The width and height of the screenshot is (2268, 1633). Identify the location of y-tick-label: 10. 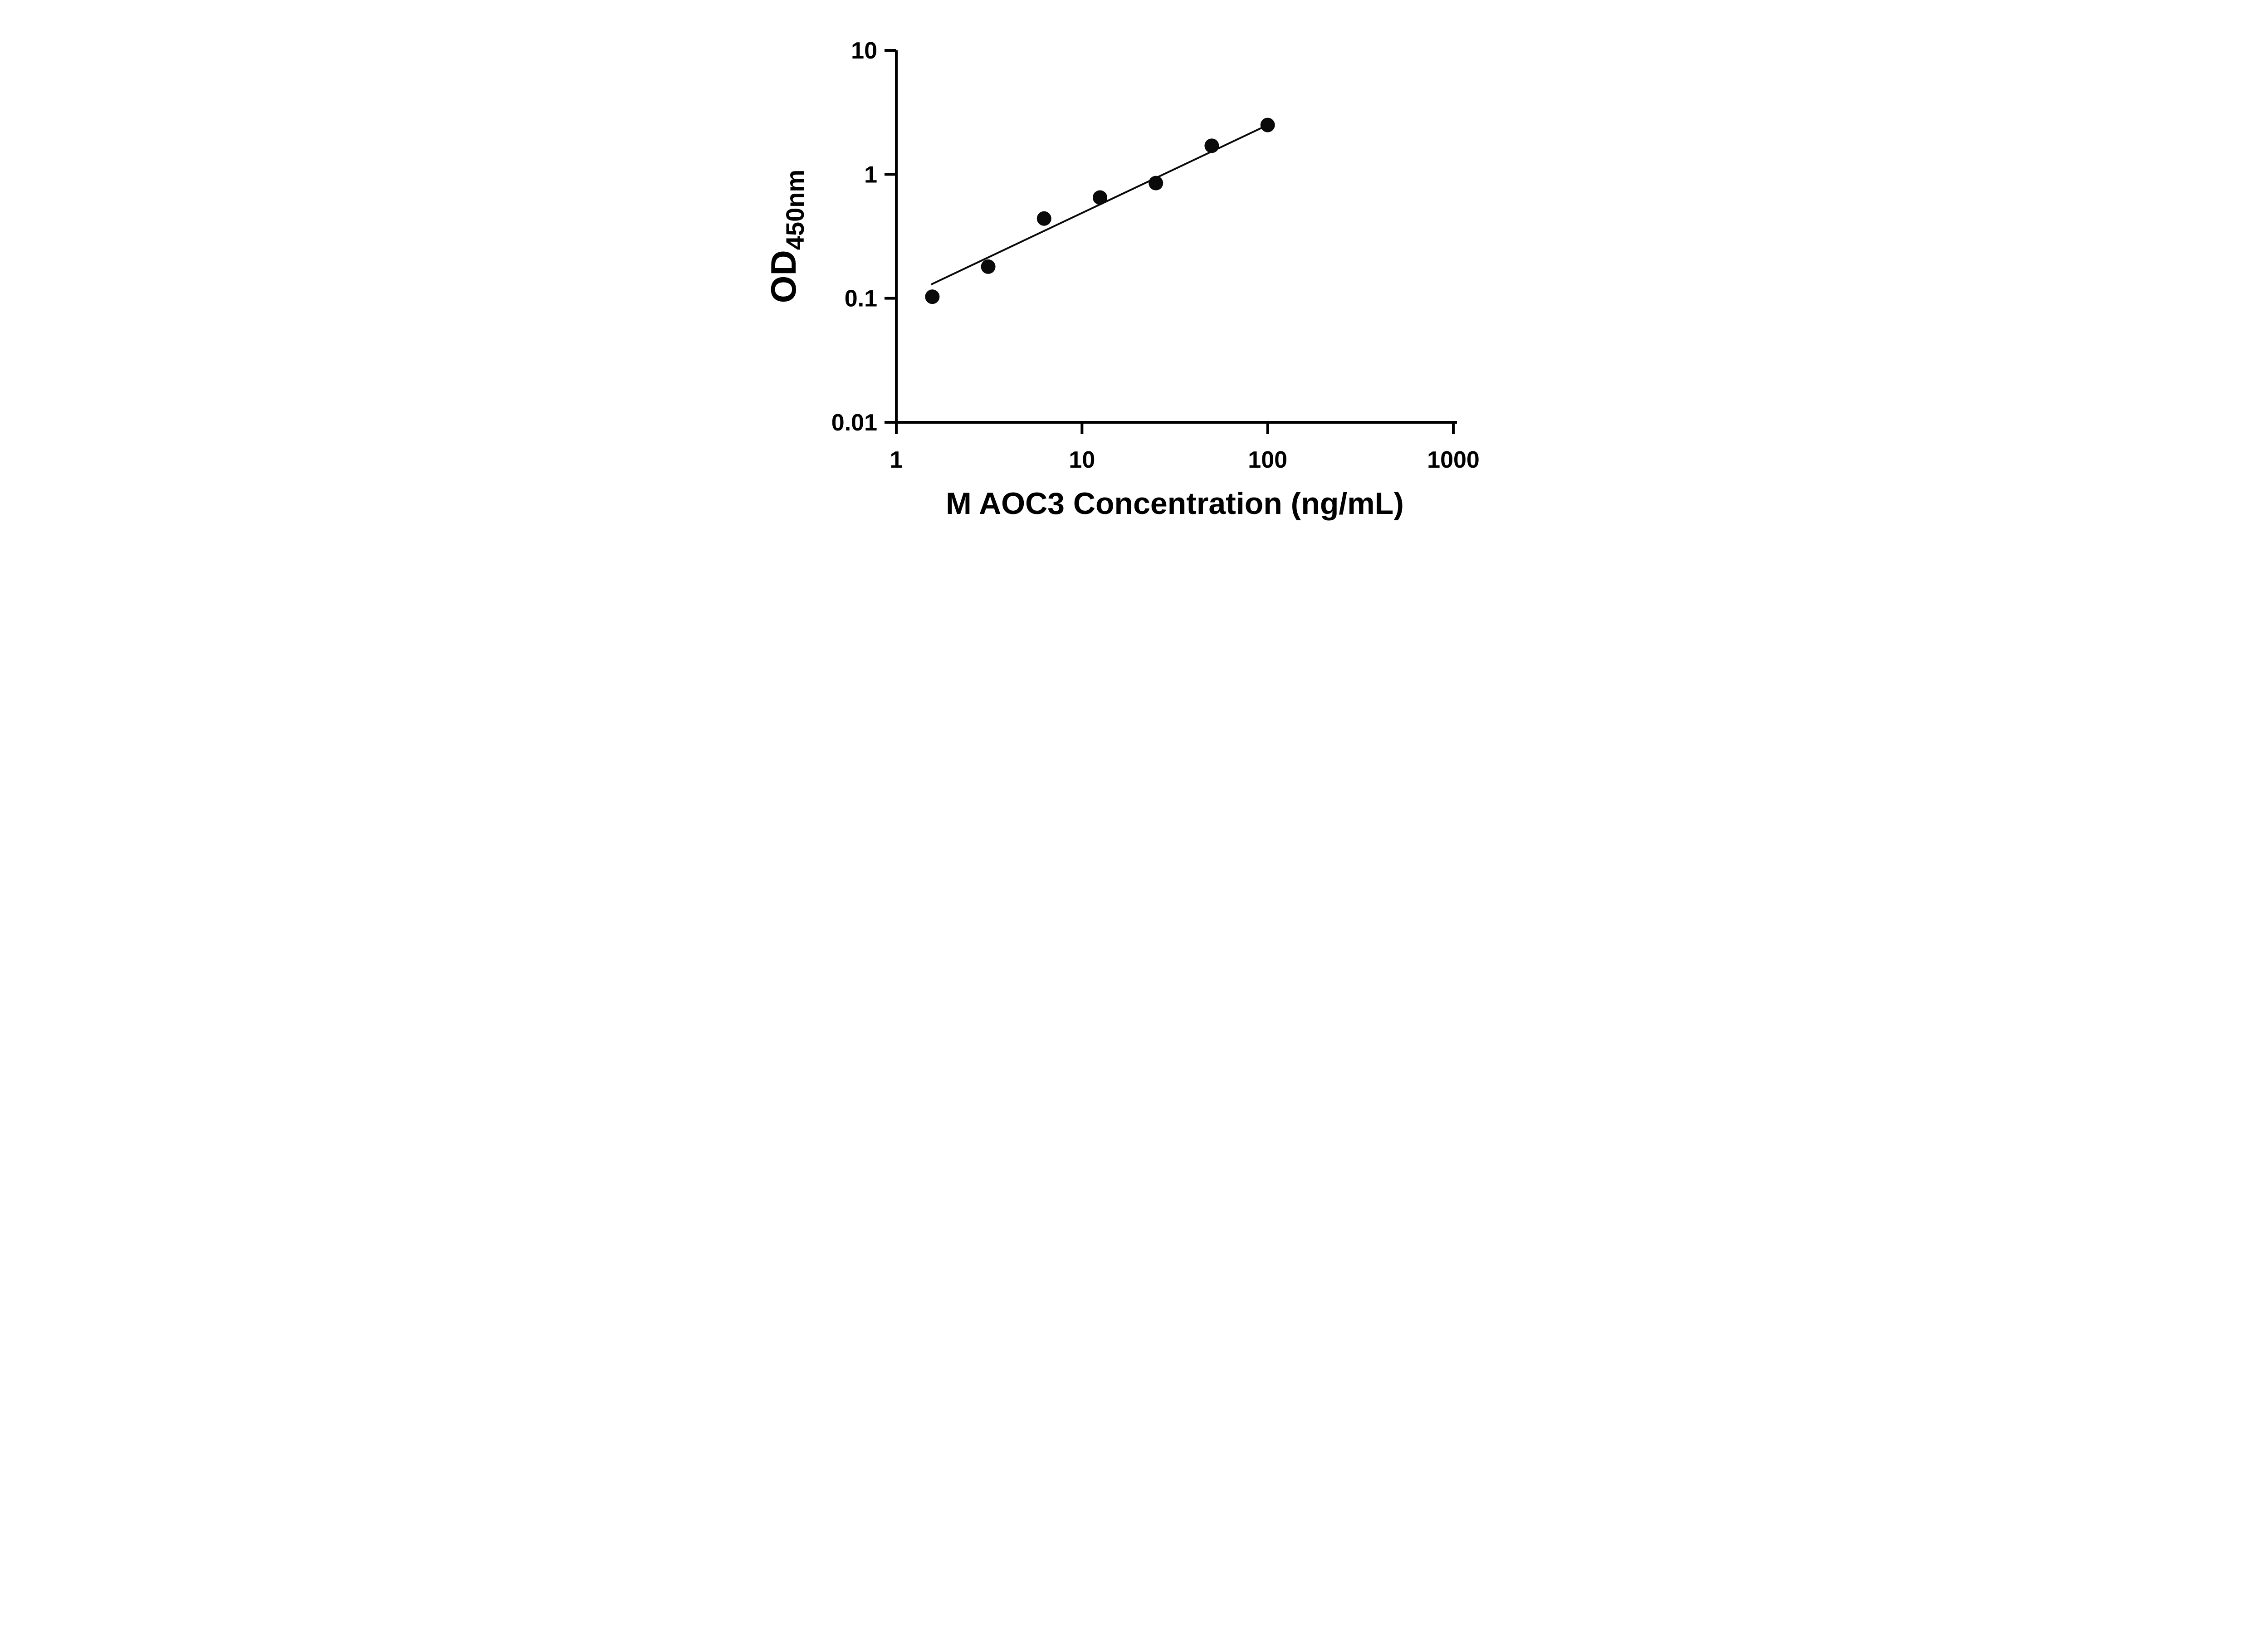
(864, 51).